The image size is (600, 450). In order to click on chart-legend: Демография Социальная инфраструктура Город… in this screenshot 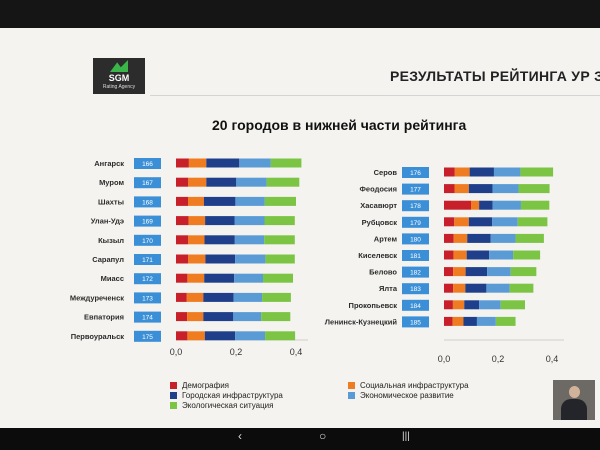, I will do `click(360, 402)`.